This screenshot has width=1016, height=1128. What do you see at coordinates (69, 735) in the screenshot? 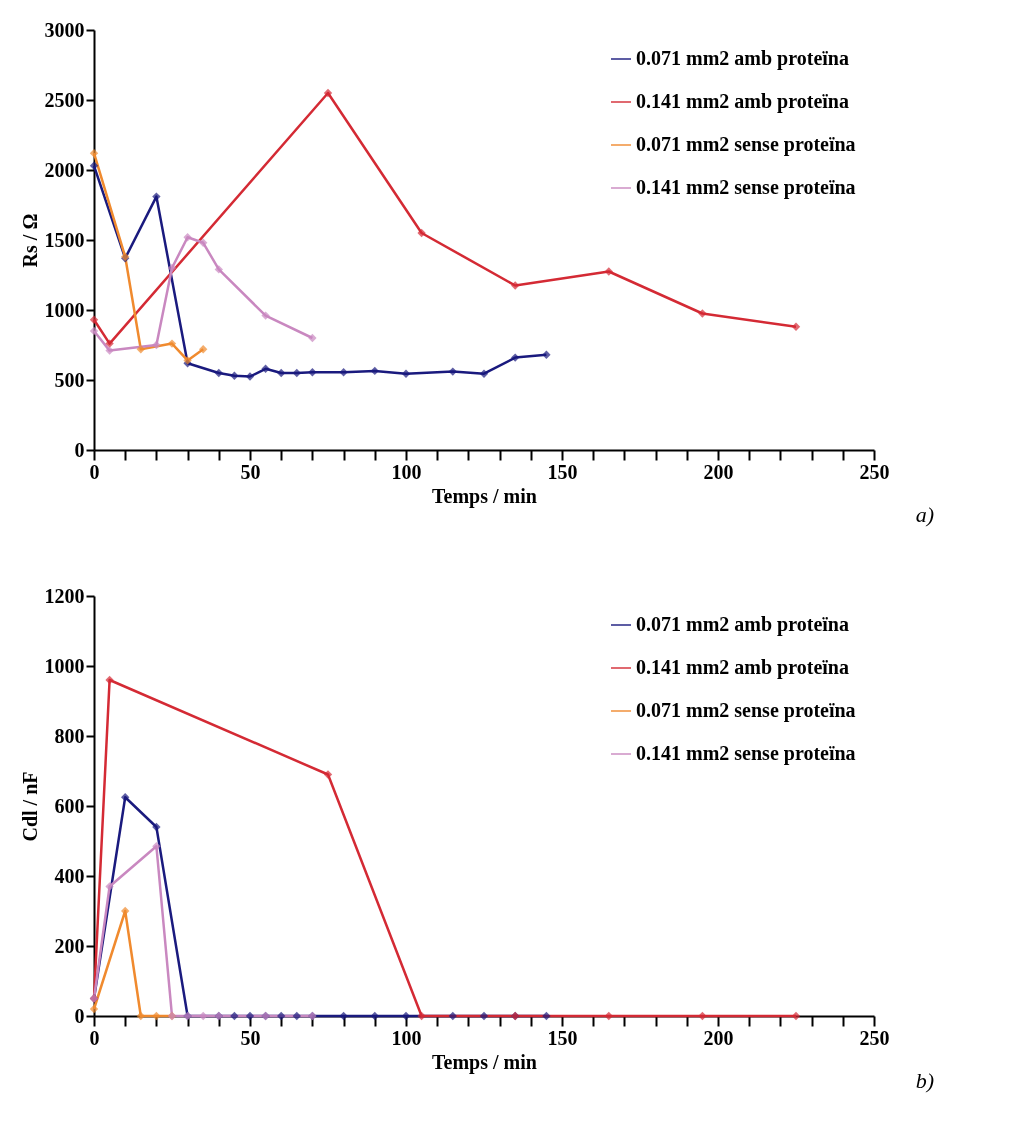
I see `y-tick-label: 800` at bounding box center [69, 735].